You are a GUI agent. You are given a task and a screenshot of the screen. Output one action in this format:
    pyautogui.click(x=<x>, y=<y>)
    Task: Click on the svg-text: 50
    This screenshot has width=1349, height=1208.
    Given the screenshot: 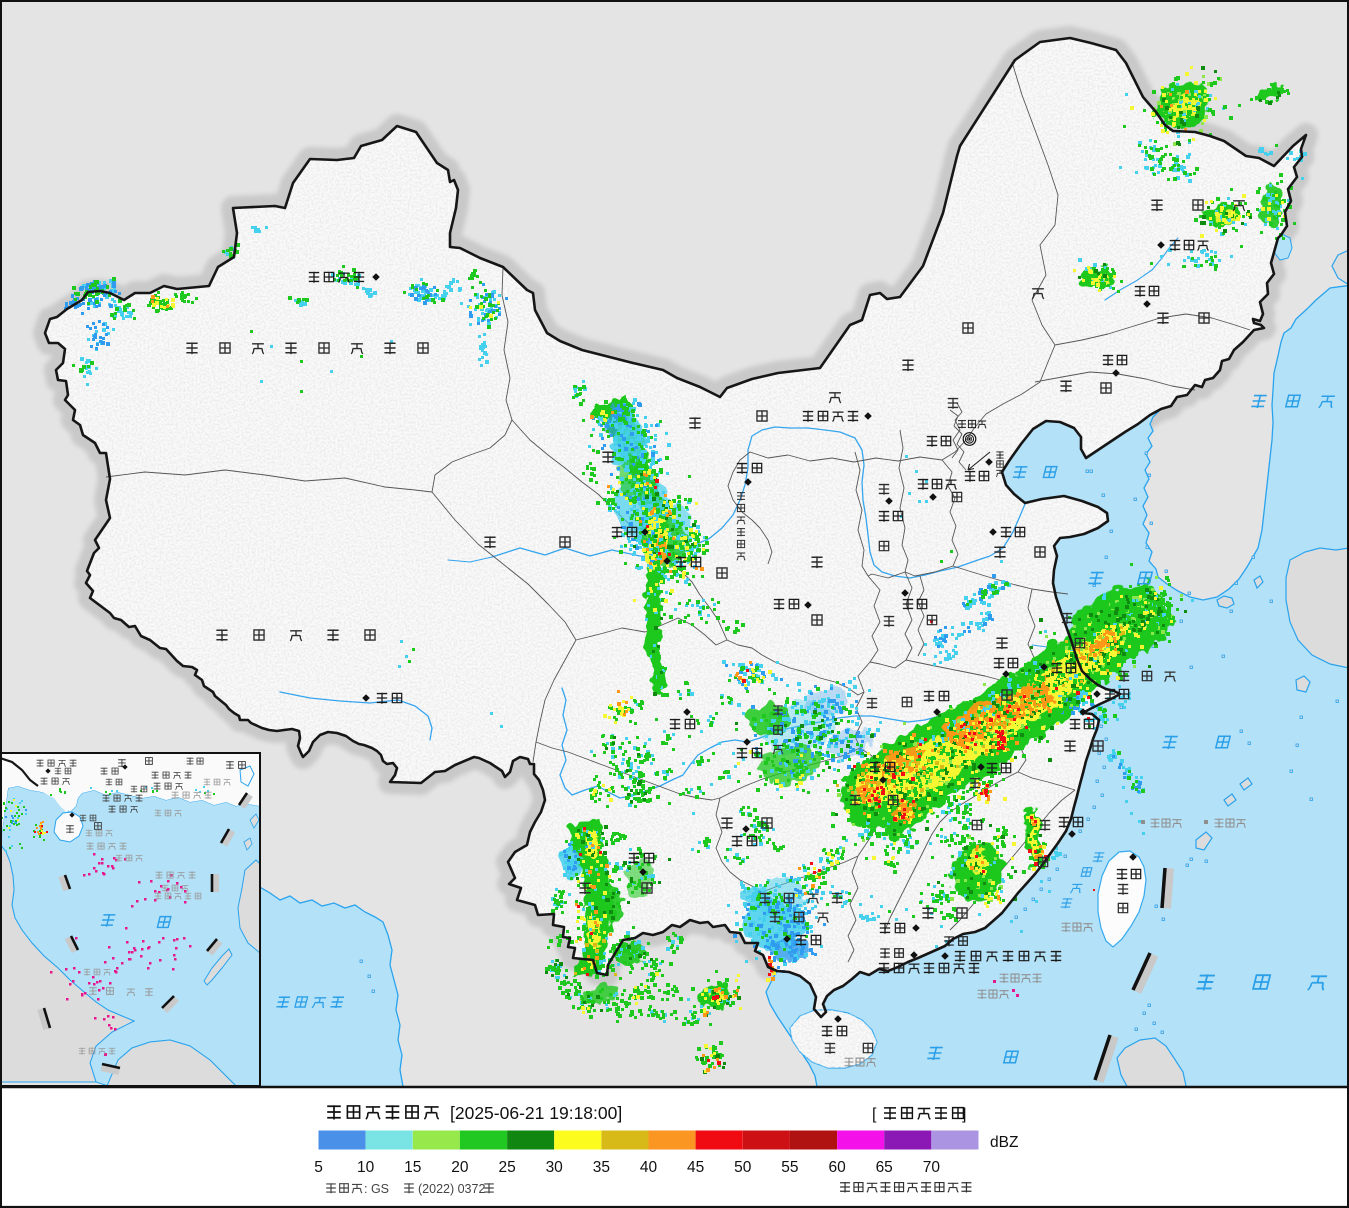 What is the action you would take?
    pyautogui.click(x=743, y=1167)
    